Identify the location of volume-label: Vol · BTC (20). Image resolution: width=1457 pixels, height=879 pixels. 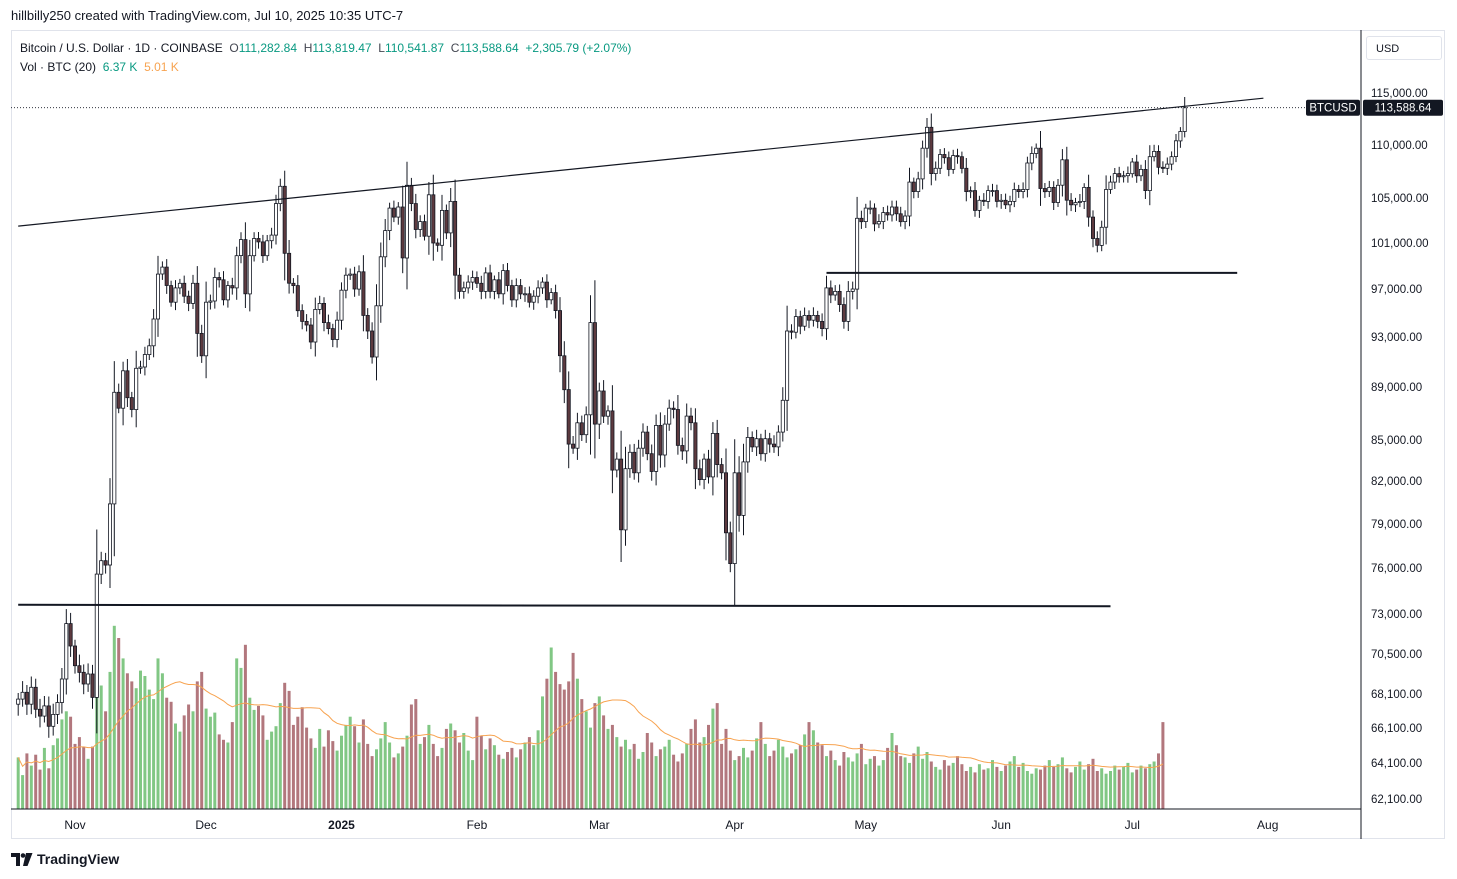
(58, 67).